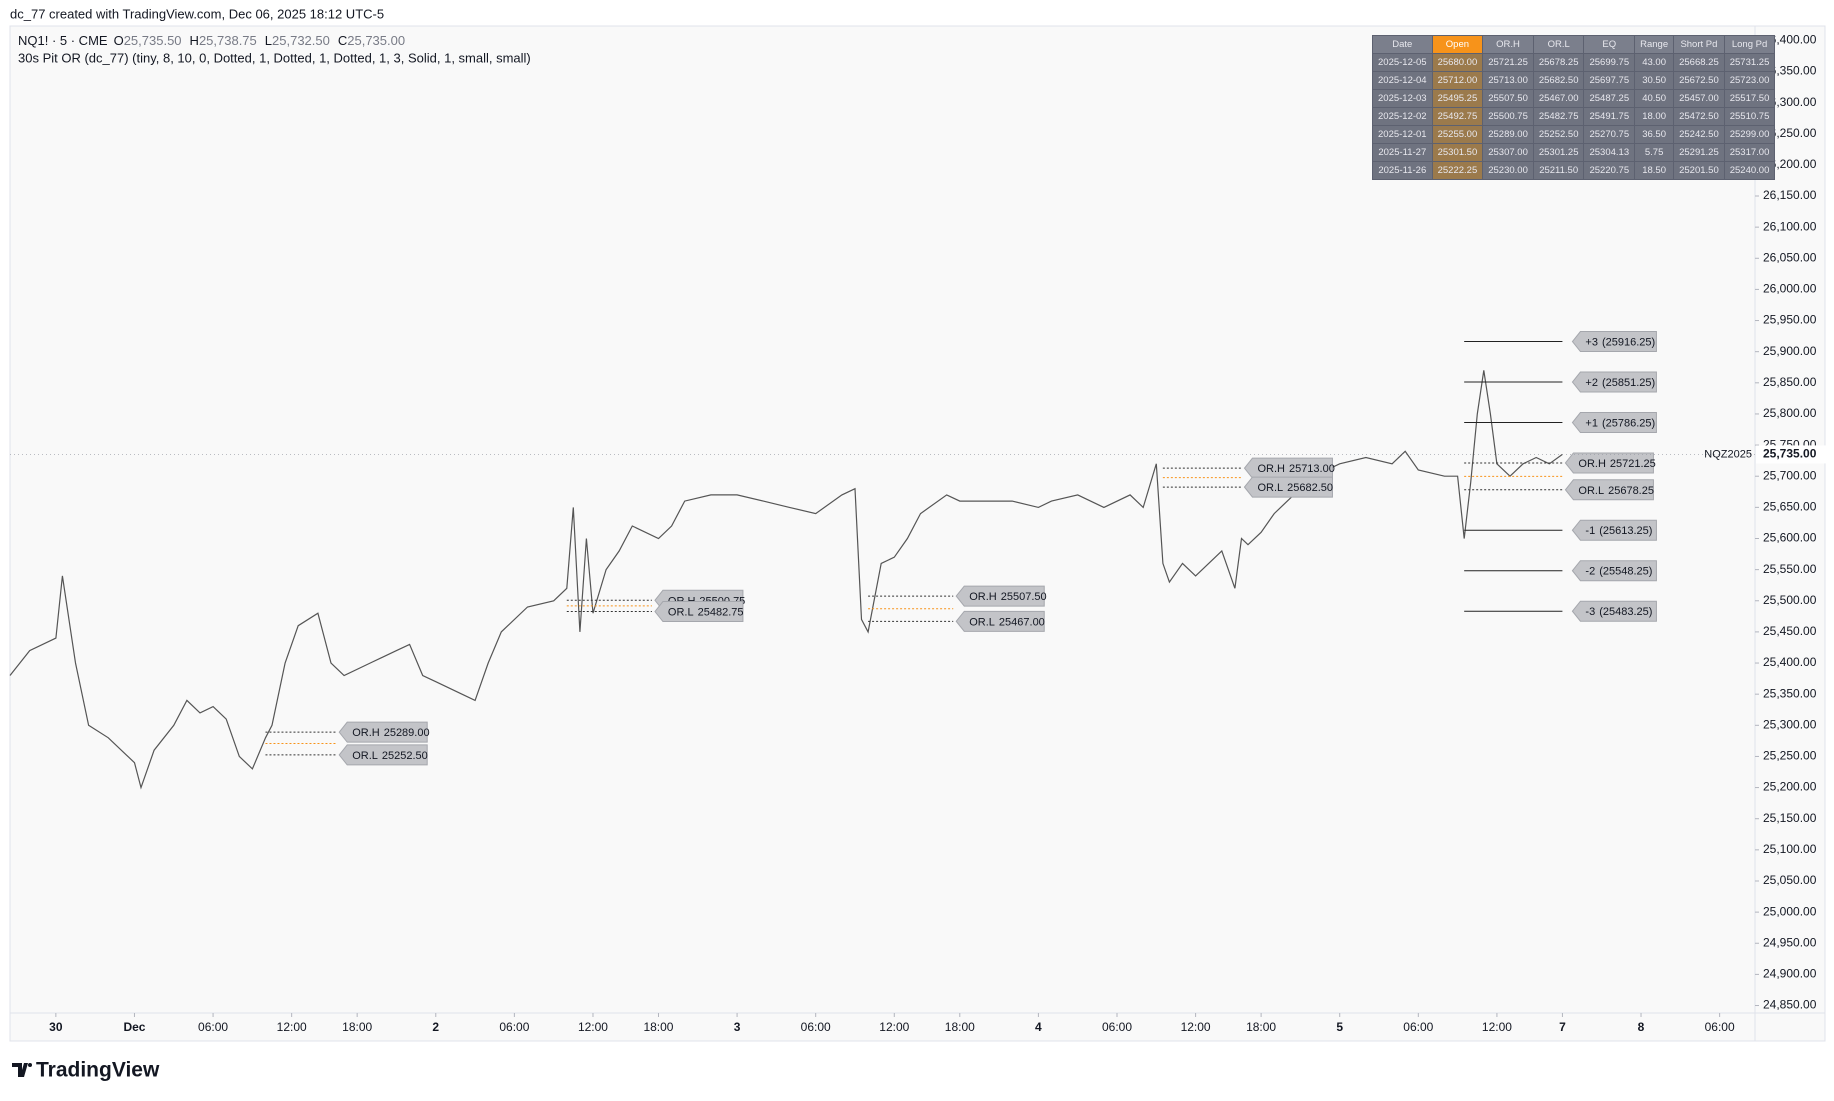 This screenshot has height=1101, width=1834. I want to click on table-cell: 25678.25, so click(1558, 62).